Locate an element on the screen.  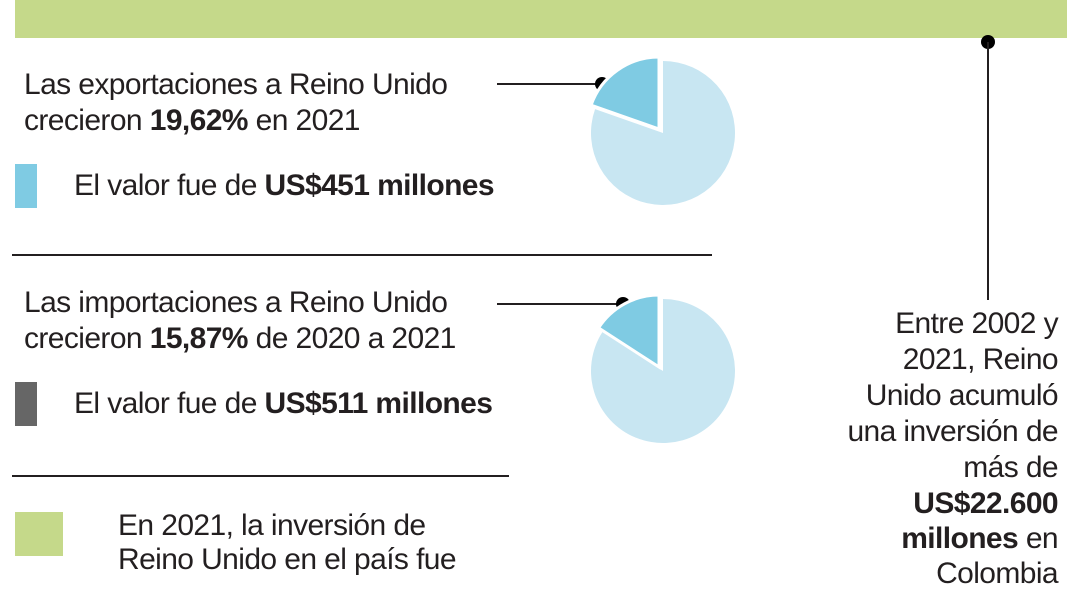
investment-swatch is located at coordinates (39, 534).